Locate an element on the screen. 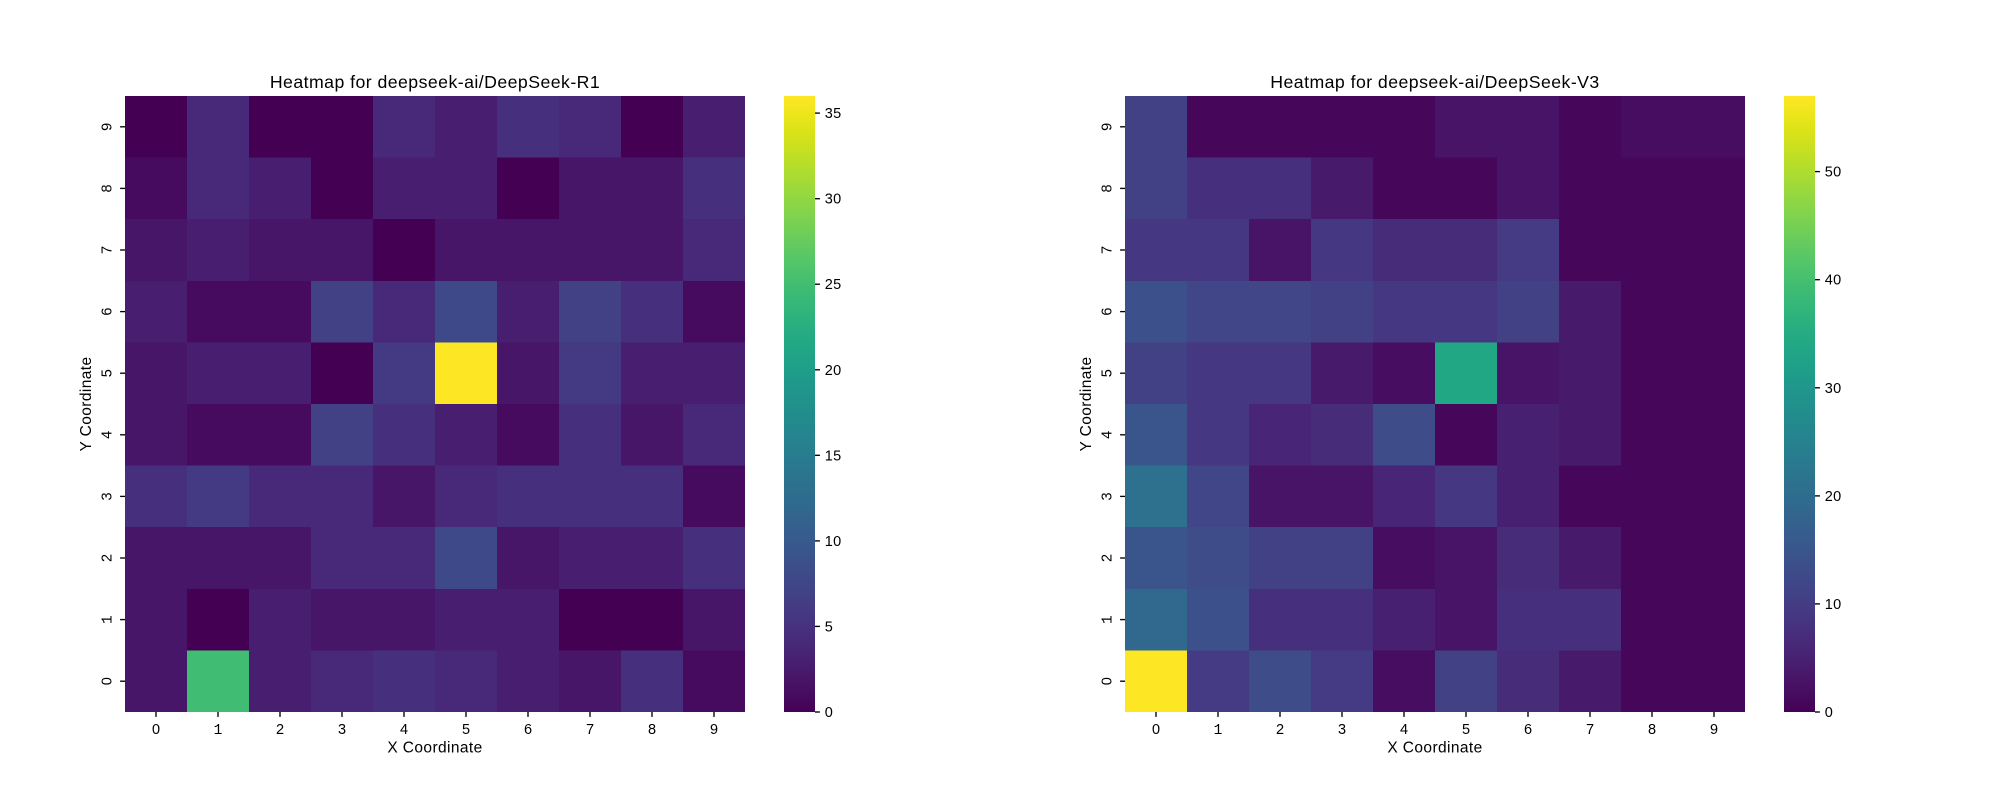 This screenshot has height=805, width=2000. svg-text:Heatmap for deepseek-ai/DeepSe: Heatmap for deepseek-ai/DeepSeek-V3 is located at coordinates (1434, 82).